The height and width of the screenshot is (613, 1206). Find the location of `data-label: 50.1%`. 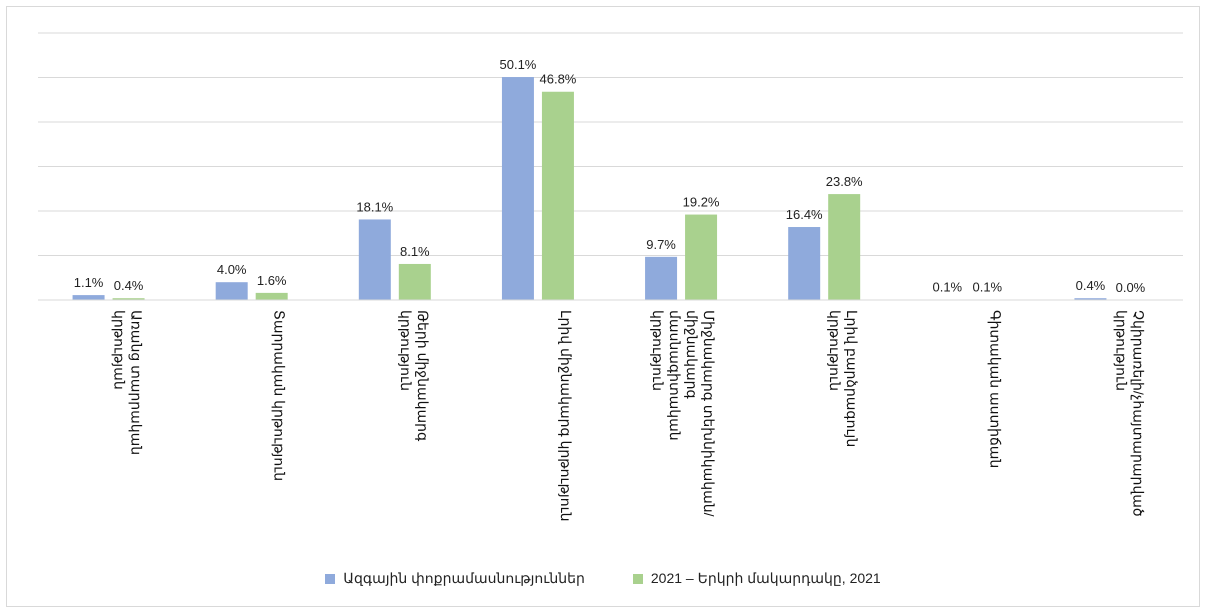

data-label: 50.1% is located at coordinates (518, 64).